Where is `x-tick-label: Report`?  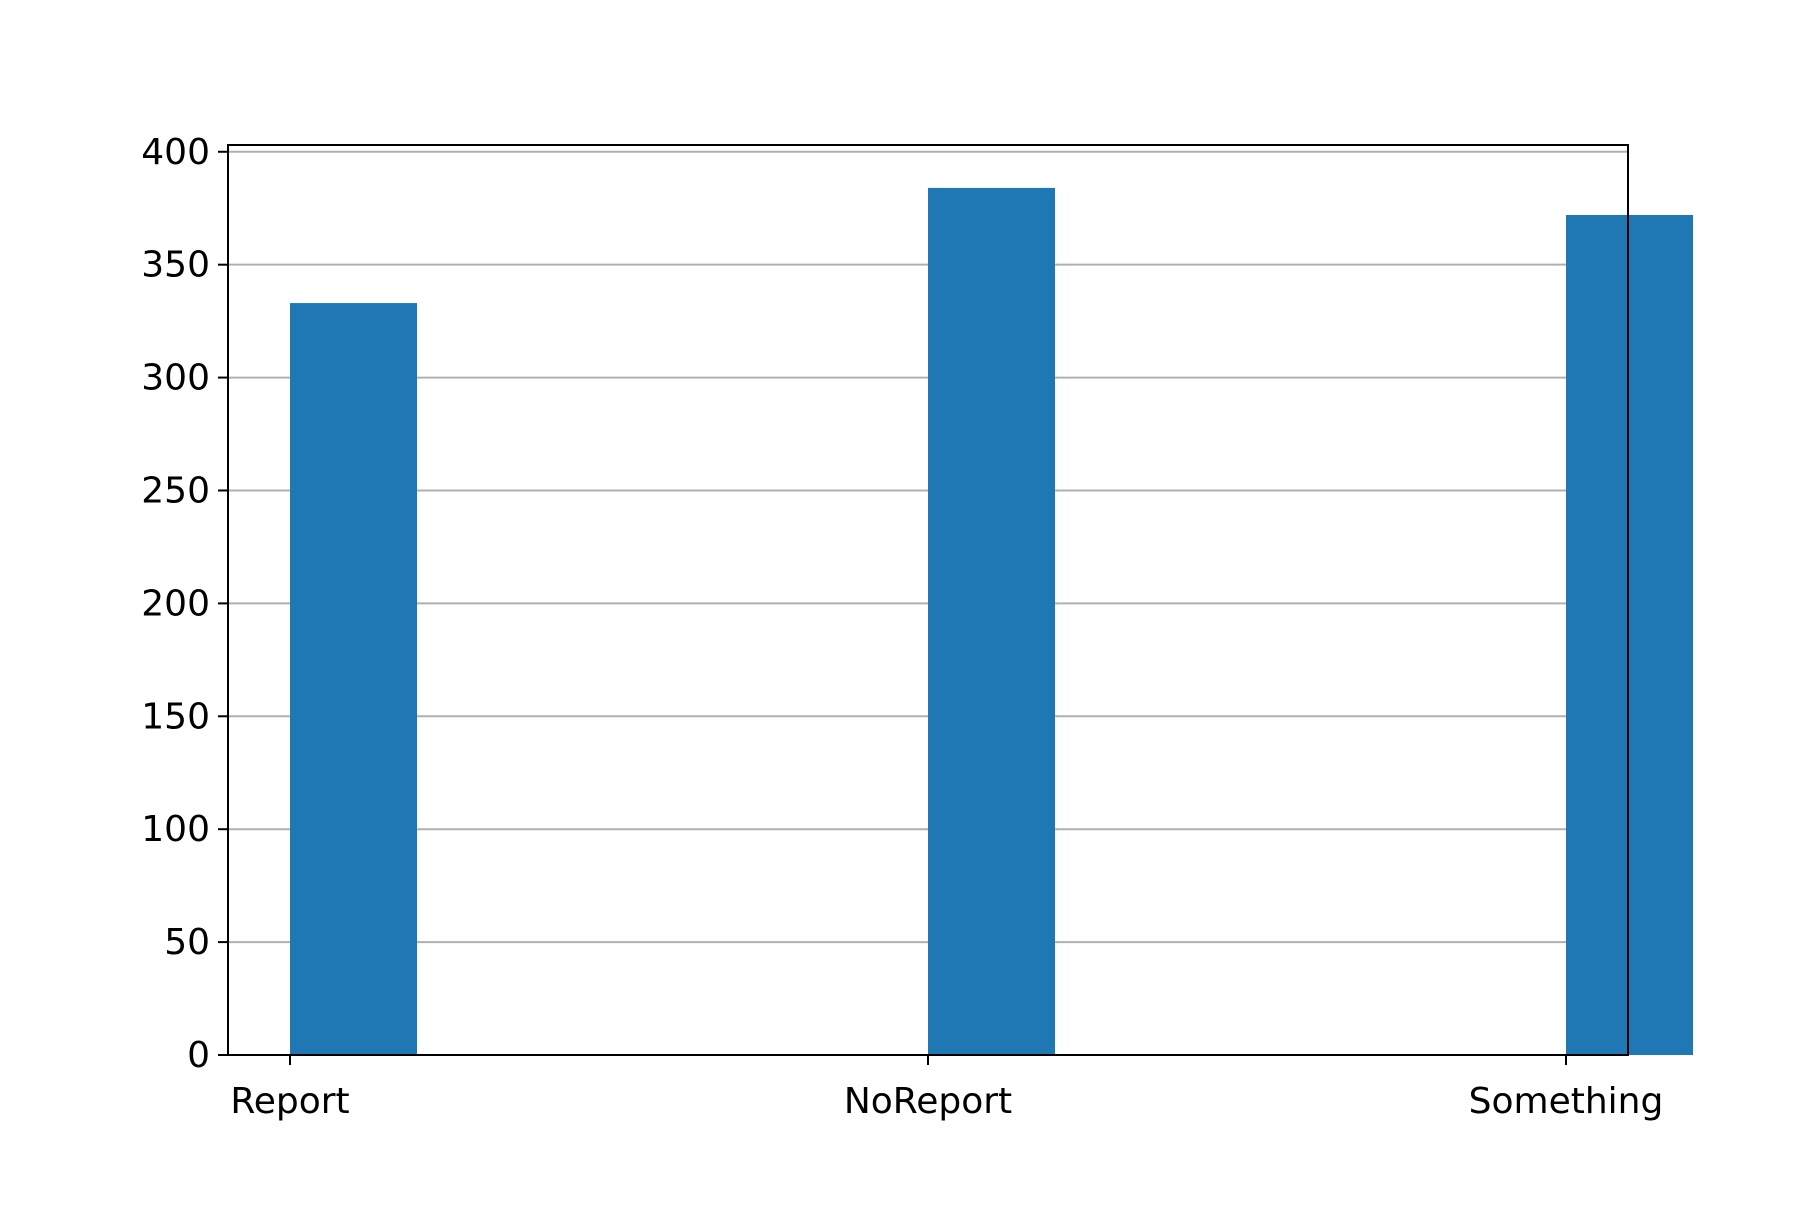
x-tick-label: Report is located at coordinates (289, 1101).